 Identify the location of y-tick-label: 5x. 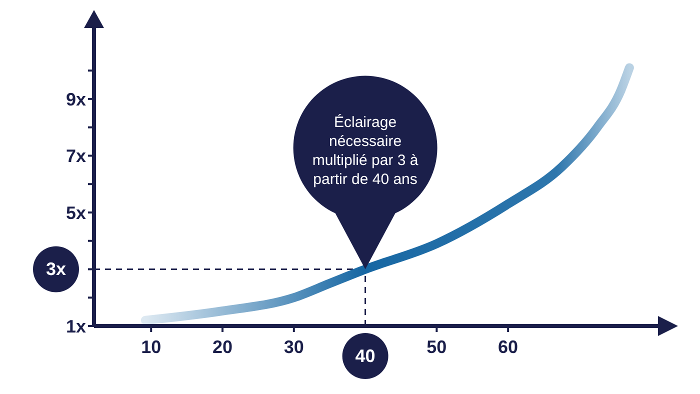
(76, 212).